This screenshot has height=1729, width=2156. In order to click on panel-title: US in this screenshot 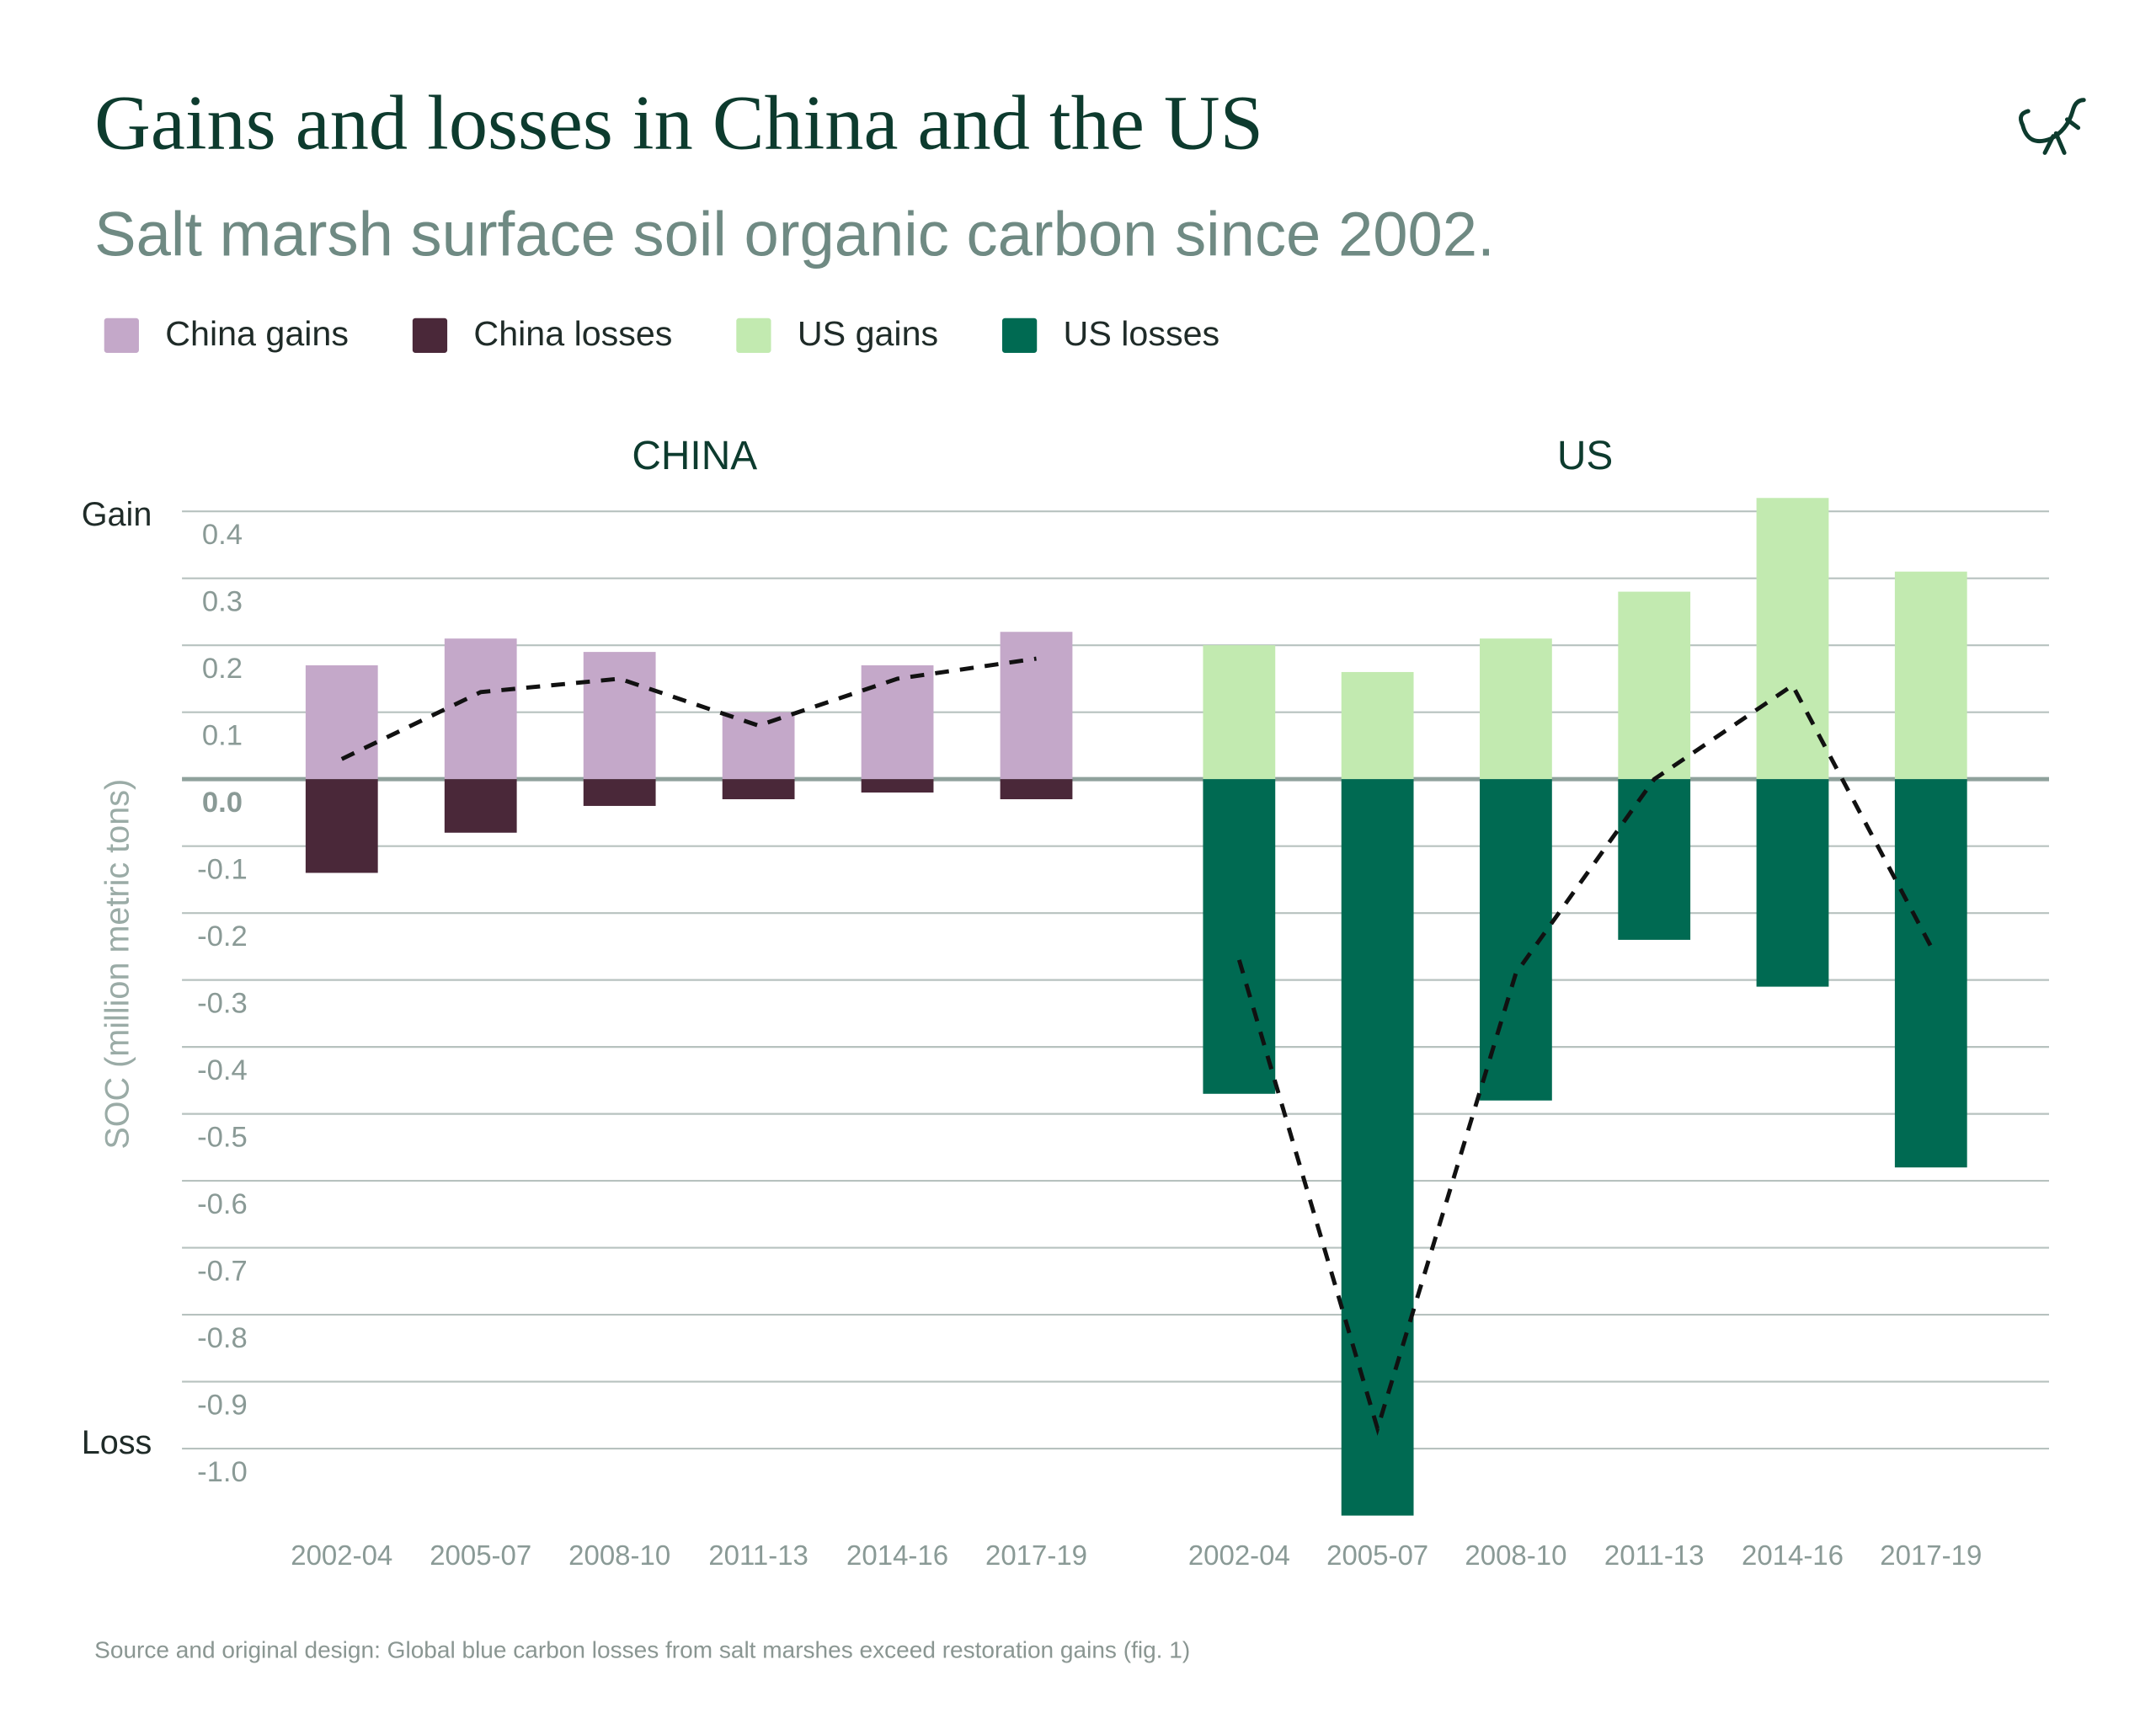, I will do `click(1585, 456)`.